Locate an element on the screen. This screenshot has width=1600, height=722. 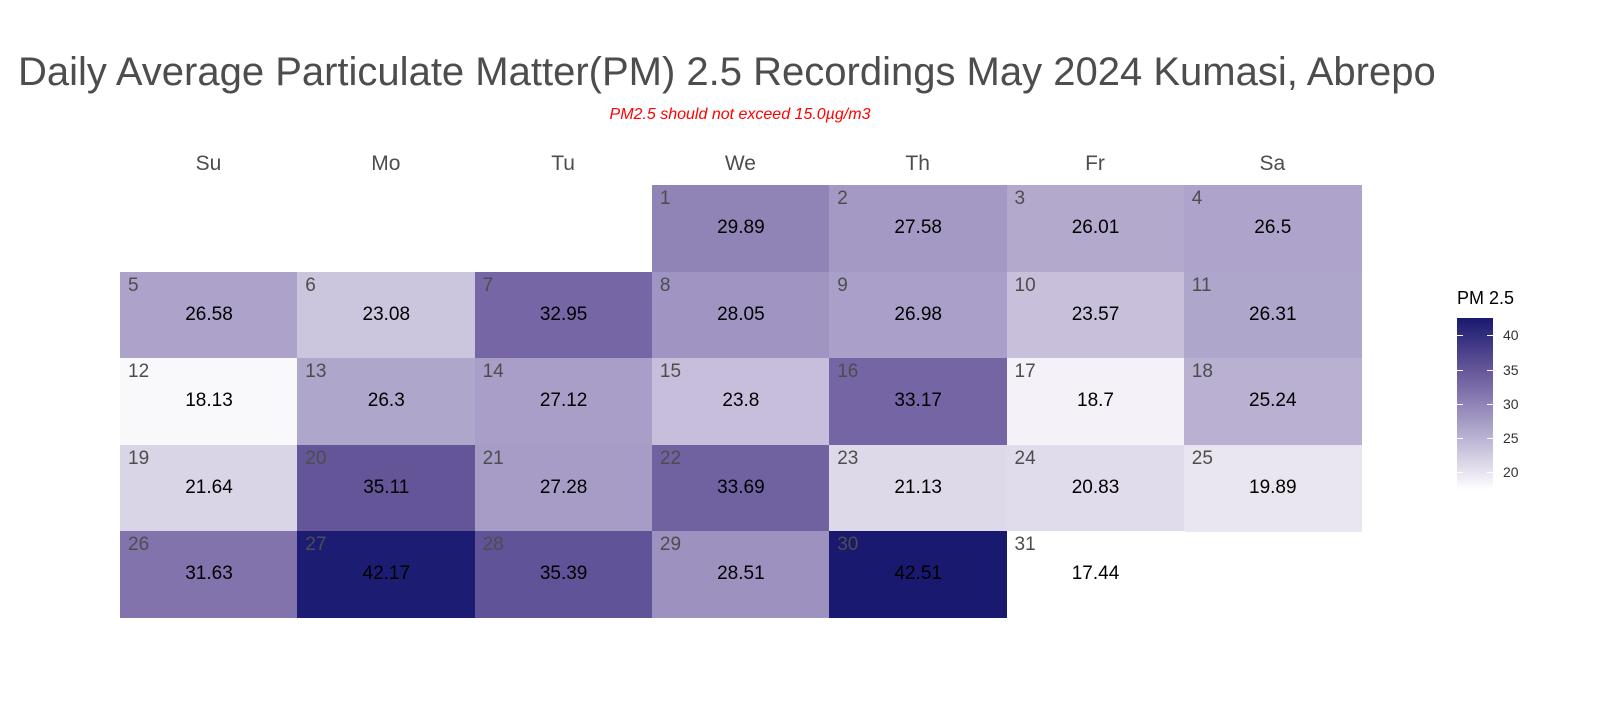
day-number: 9 is located at coordinates (842, 285).